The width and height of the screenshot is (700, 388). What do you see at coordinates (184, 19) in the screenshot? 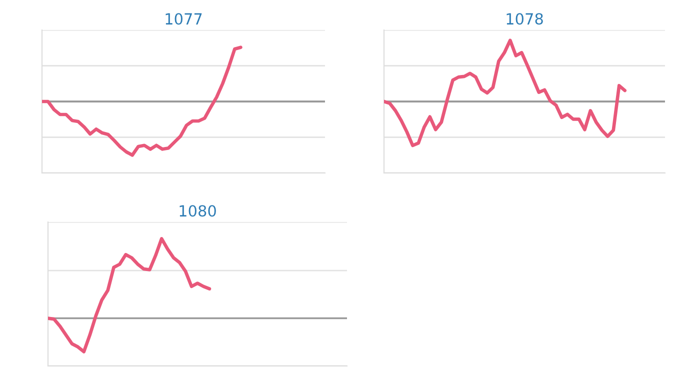
I see `chart-title: 1077` at bounding box center [184, 19].